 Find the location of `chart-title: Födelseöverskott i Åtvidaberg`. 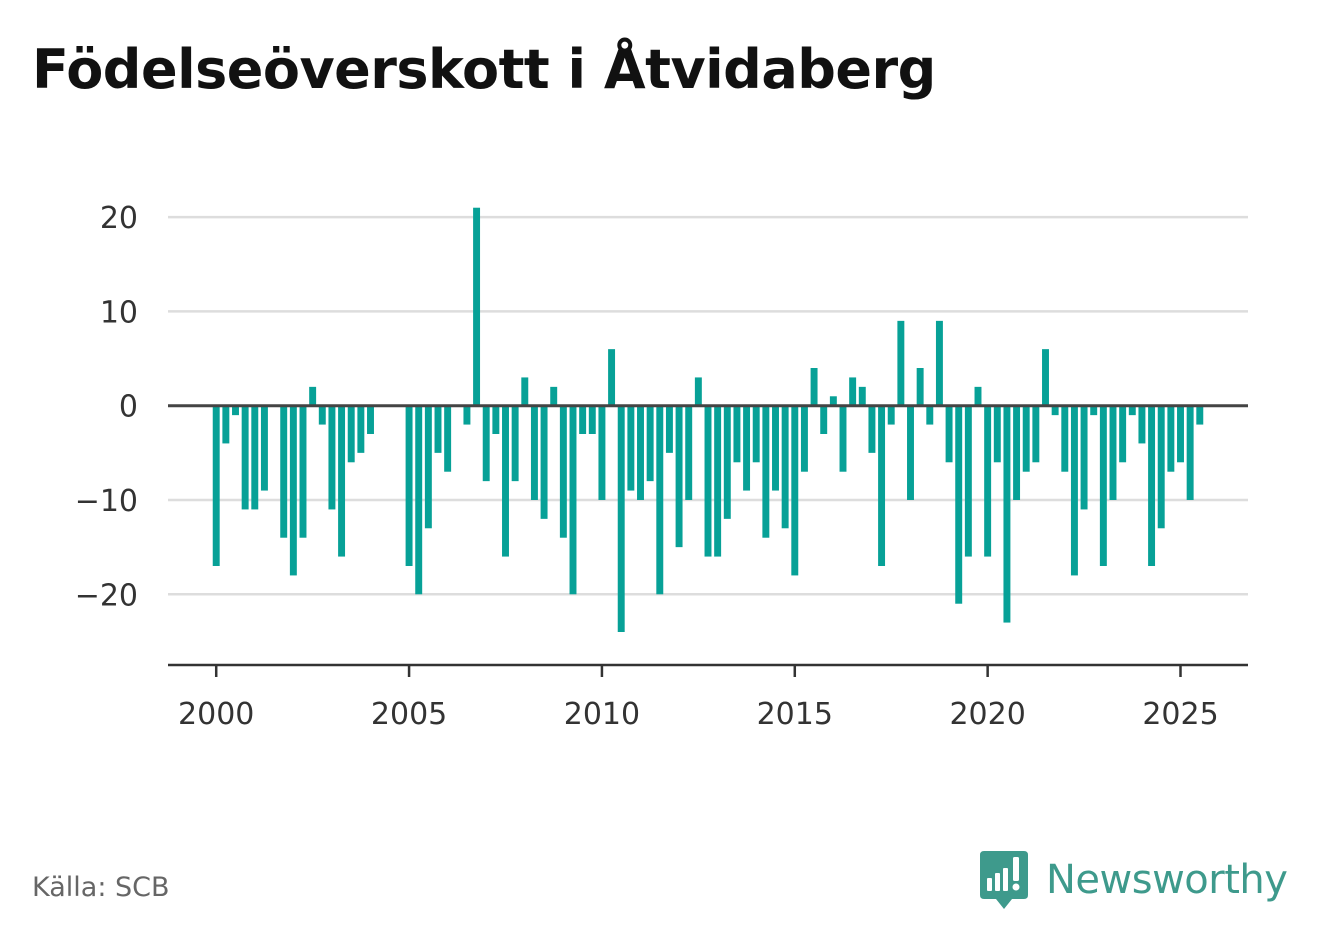

chart-title: Födelseöverskott i Åtvidaberg is located at coordinates (484, 69).